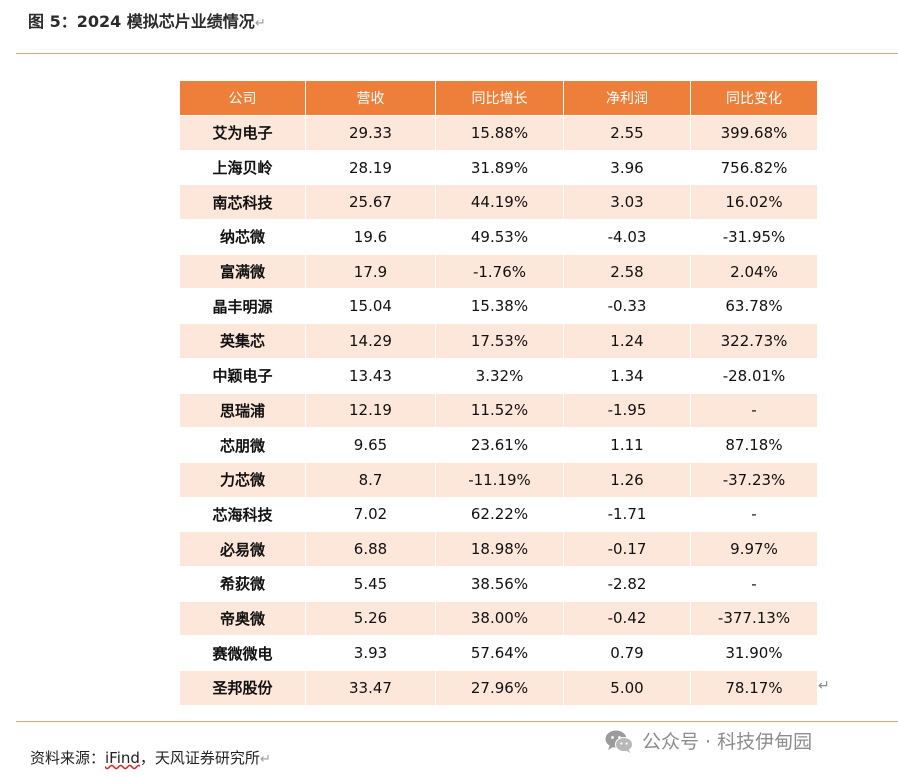 The width and height of the screenshot is (898, 777). I want to click on cell-net-profit: -1.95, so click(627, 410).